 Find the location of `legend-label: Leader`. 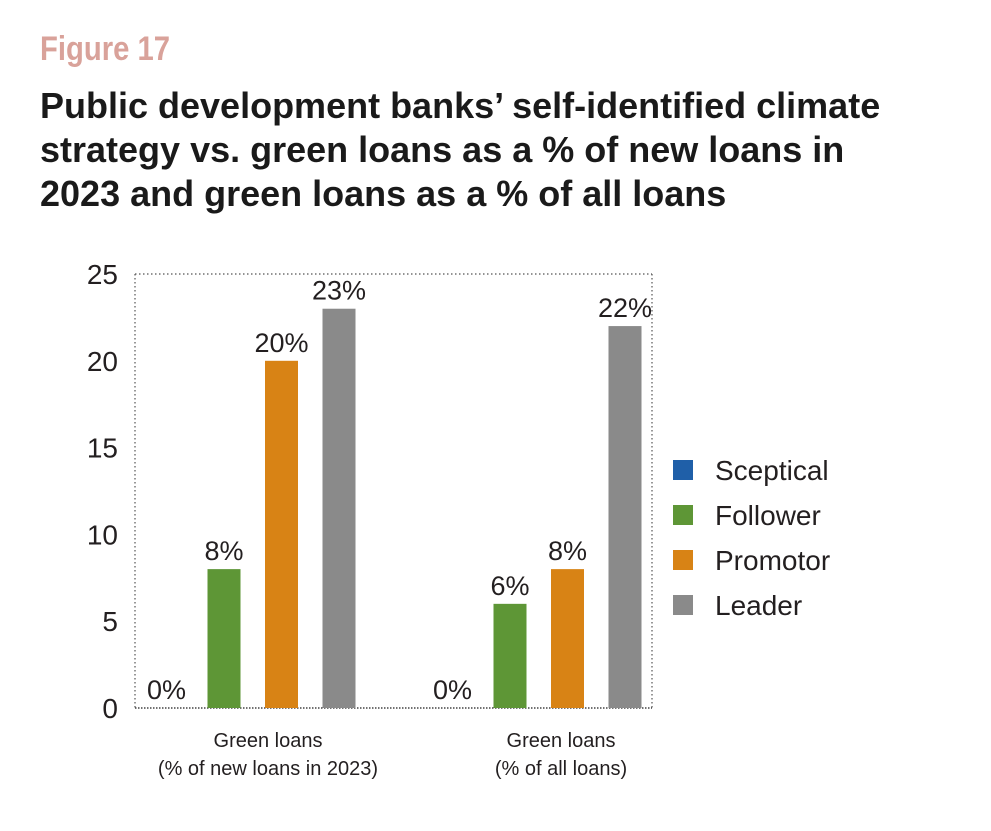

legend-label: Leader is located at coordinates (758, 605).